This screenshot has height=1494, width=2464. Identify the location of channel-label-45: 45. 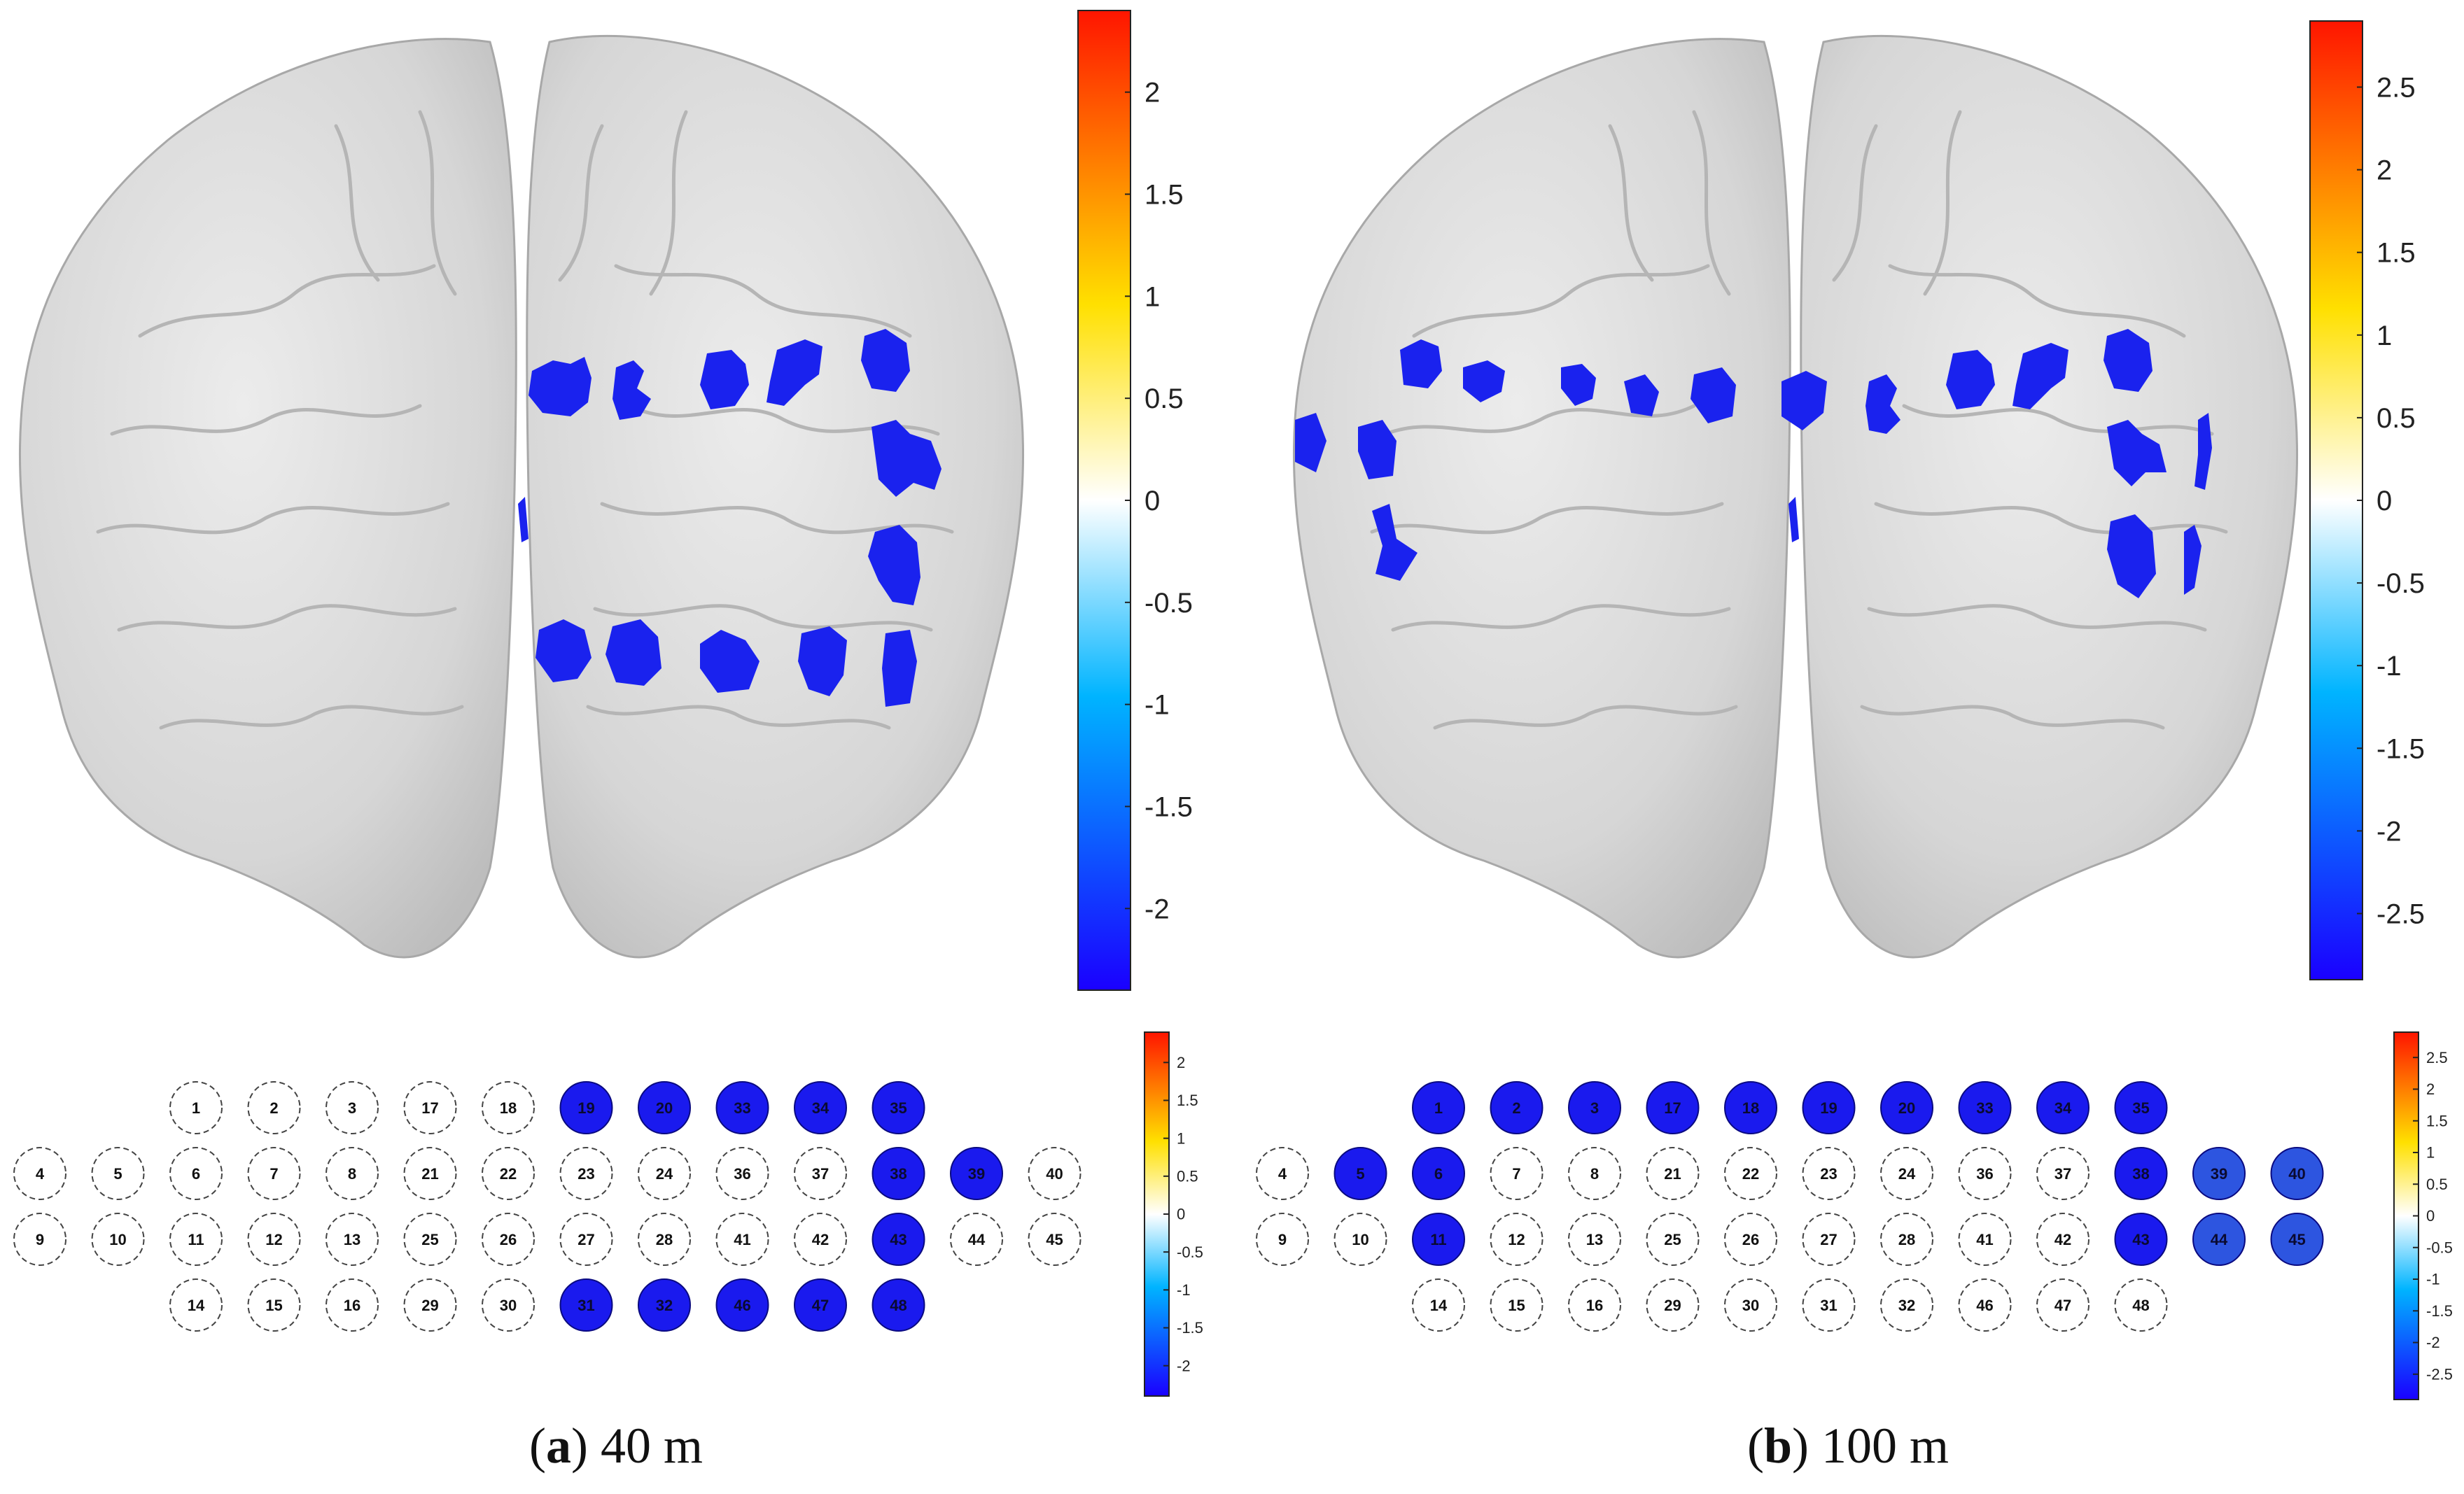
(1054, 1239).